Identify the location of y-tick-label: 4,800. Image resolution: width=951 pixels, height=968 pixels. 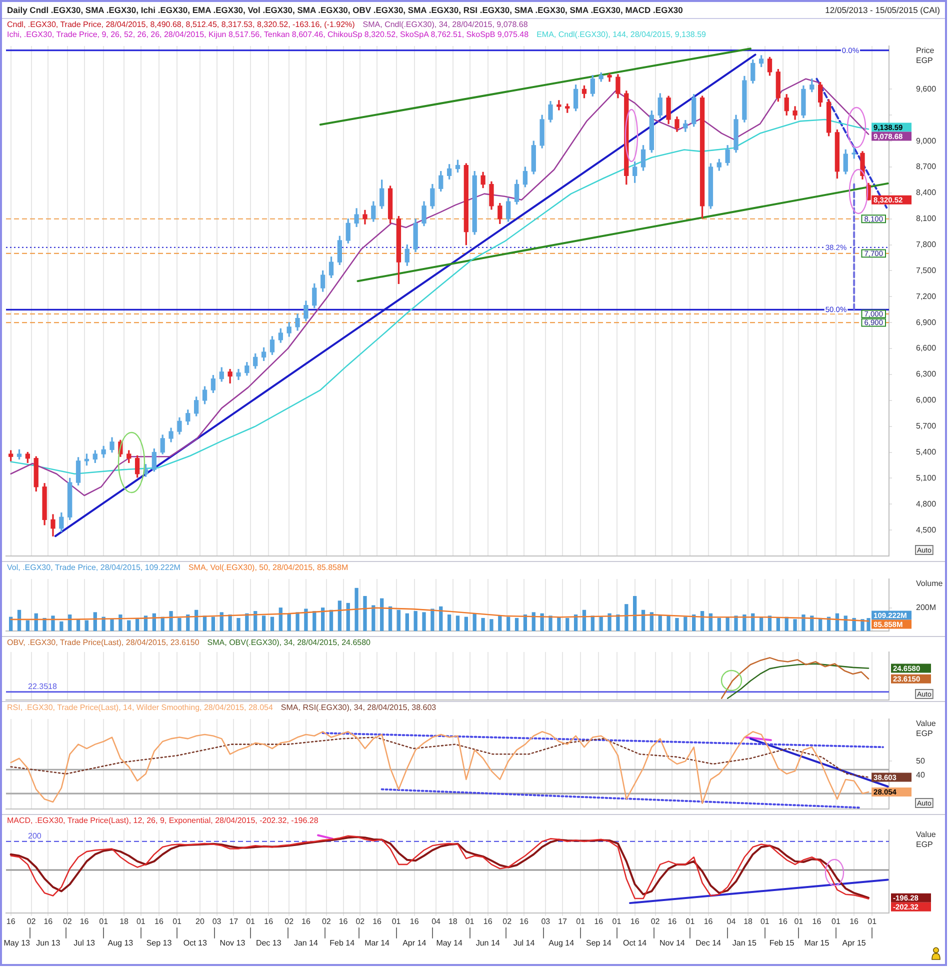
(926, 503).